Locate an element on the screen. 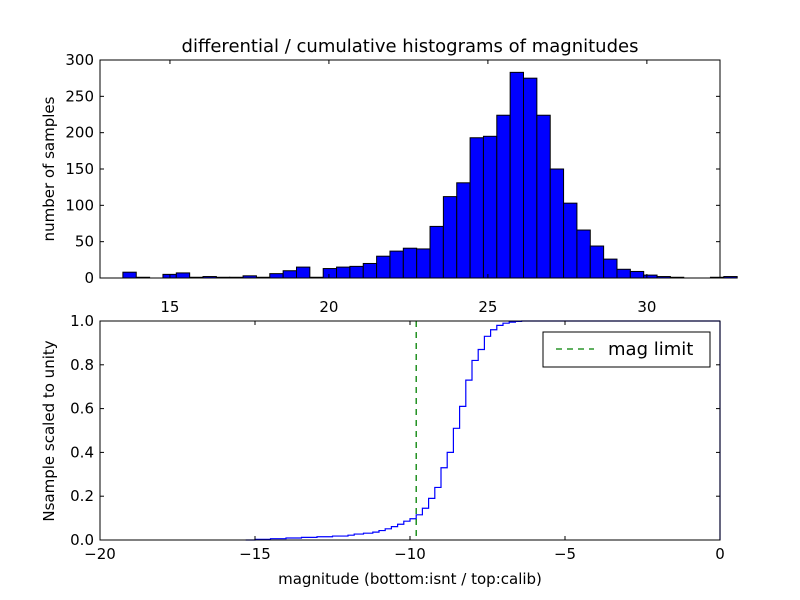 The height and width of the screenshot is (600, 800). top-x-tick-label: 15 is located at coordinates (169, 307).